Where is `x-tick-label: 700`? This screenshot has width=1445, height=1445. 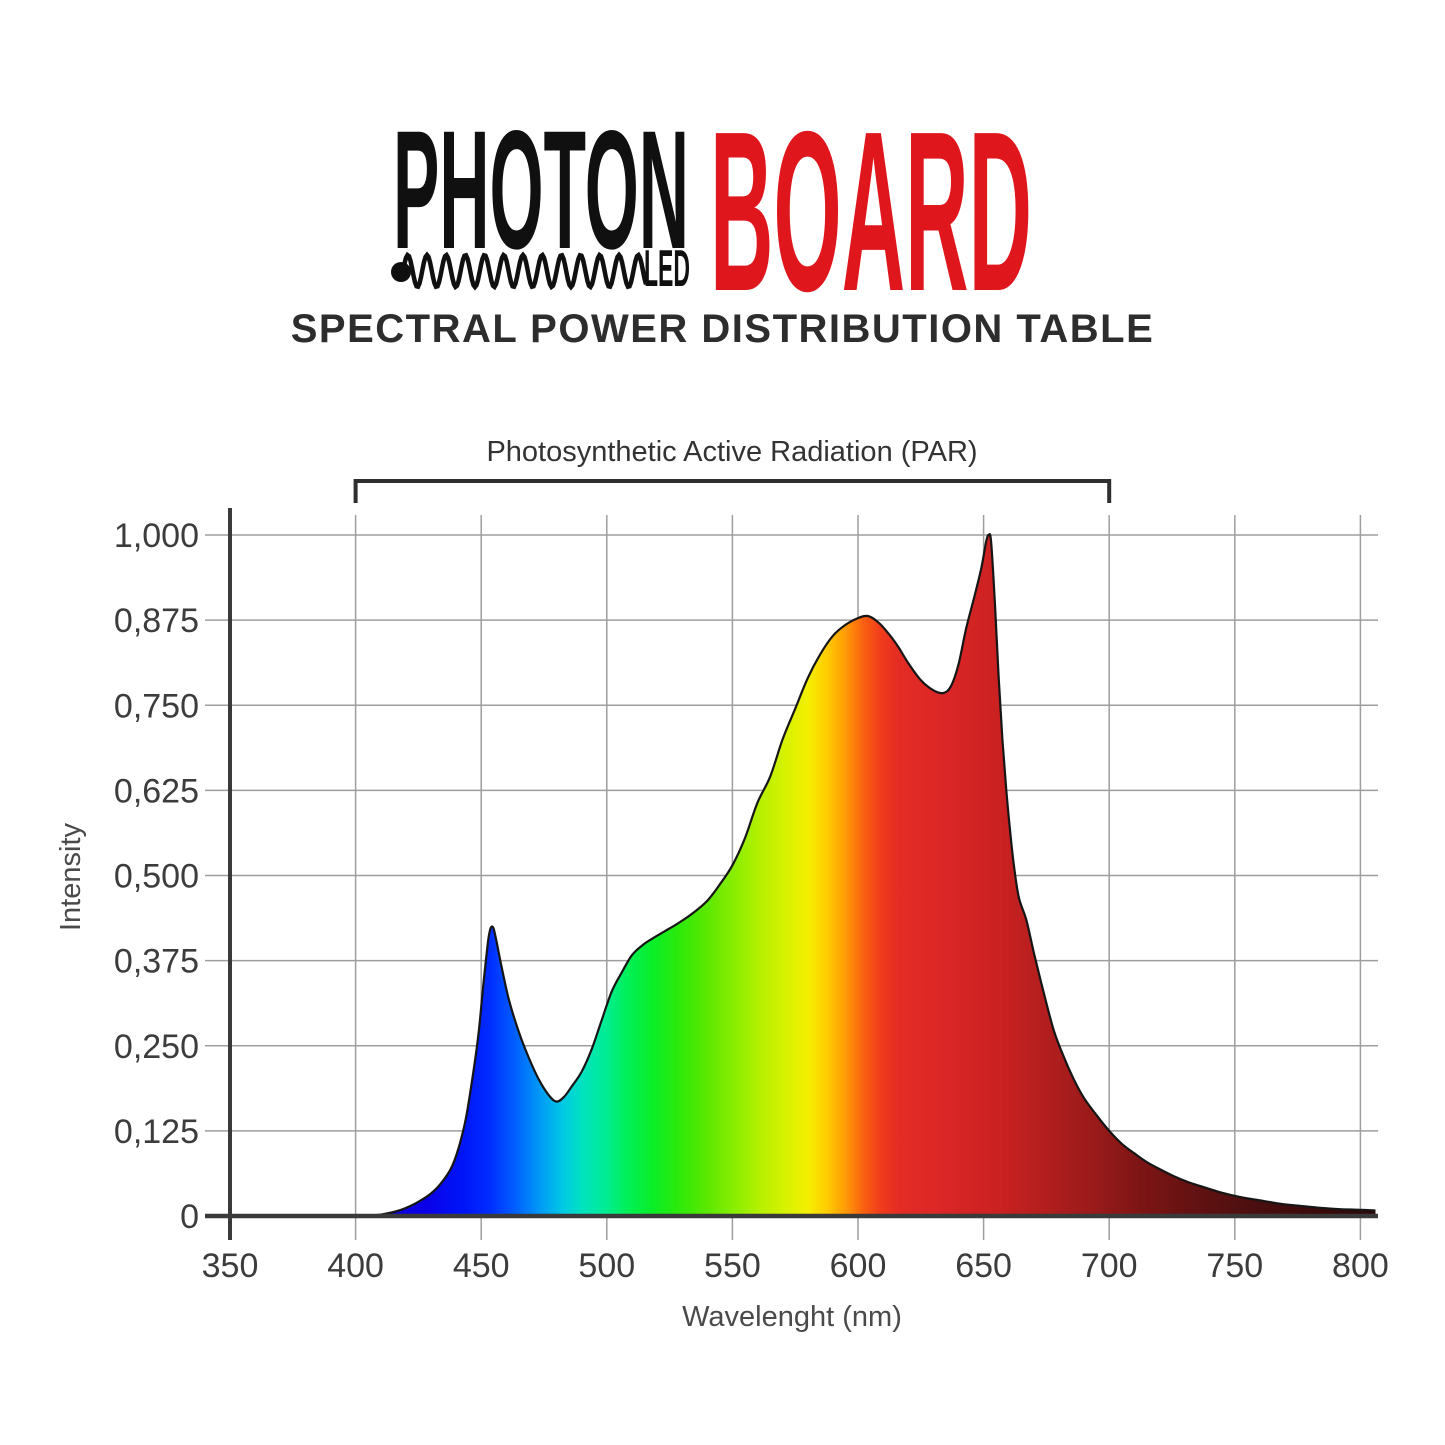
x-tick-label: 700 is located at coordinates (1109, 1266).